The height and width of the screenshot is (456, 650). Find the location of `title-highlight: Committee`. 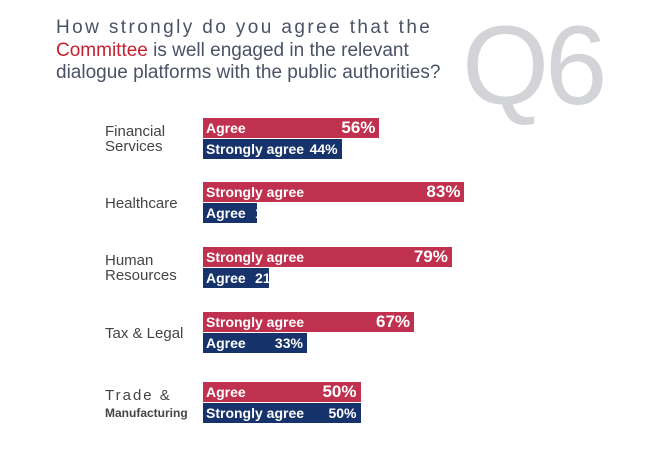

title-highlight: Committee is located at coordinates (102, 50).